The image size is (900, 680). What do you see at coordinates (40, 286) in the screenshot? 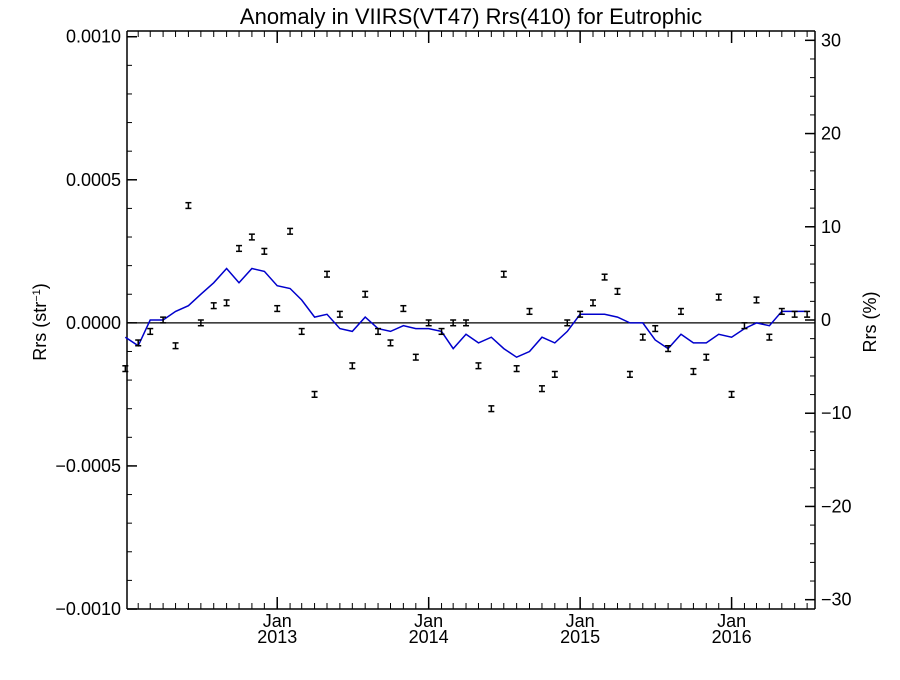
I see `y-axis-label-left-close: )` at bounding box center [40, 286].